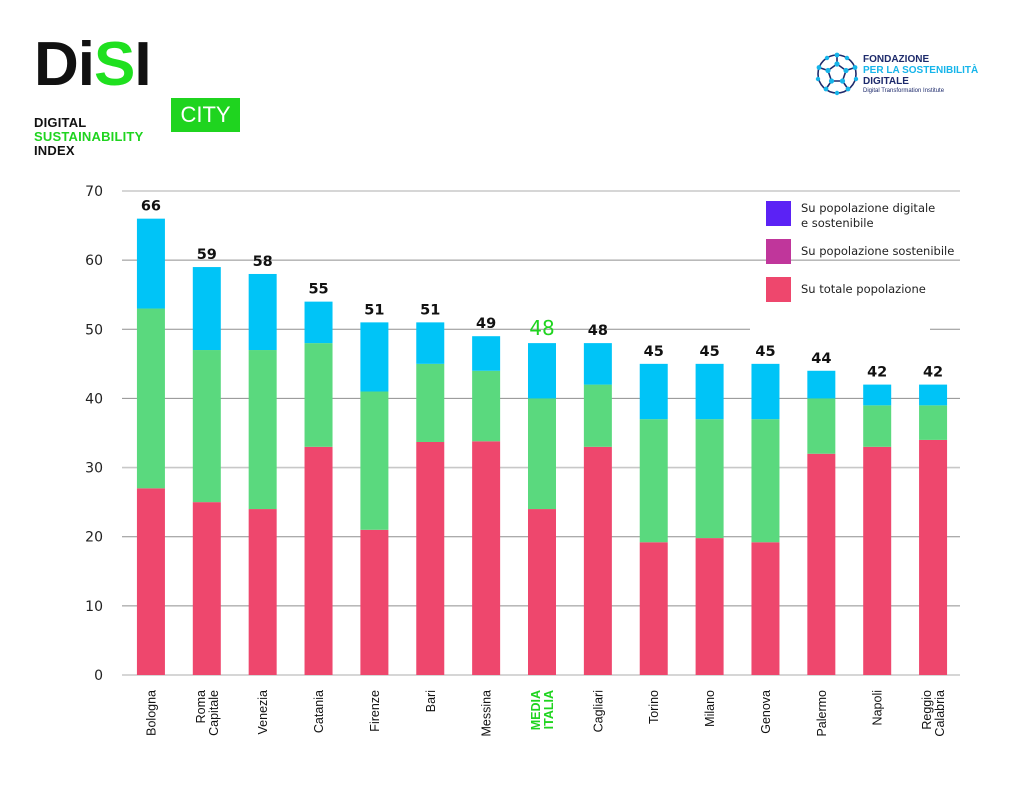 The width and height of the screenshot is (1024, 800). What do you see at coordinates (205, 115) in the screenshot?
I see `logo-city-badge: CITY` at bounding box center [205, 115].